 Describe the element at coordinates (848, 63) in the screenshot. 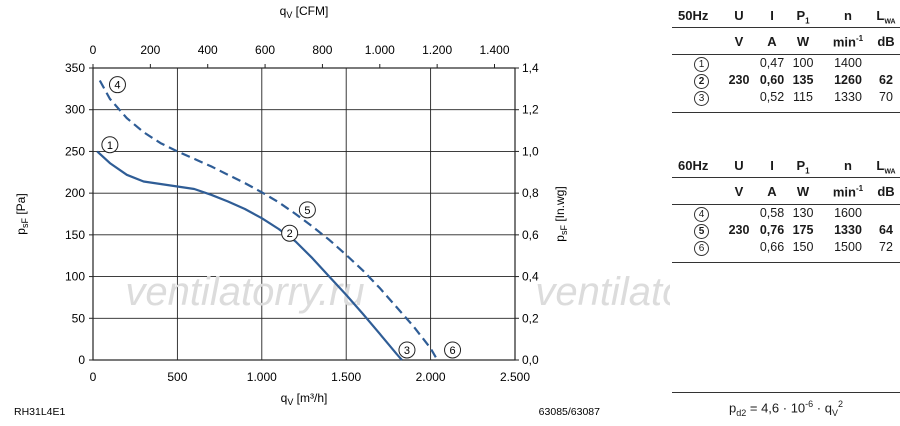

I see `speed-value: 1400` at that location.